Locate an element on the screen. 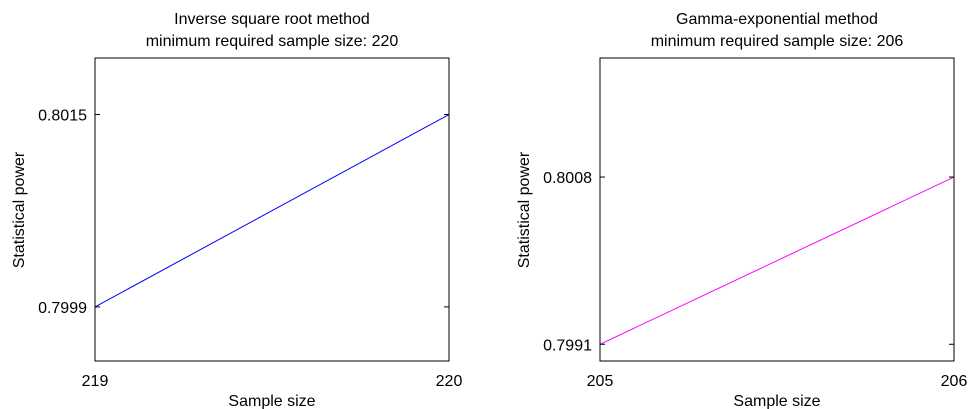 The height and width of the screenshot is (409, 970). chart-title-line-1: Inverse square root method is located at coordinates (272, 19).